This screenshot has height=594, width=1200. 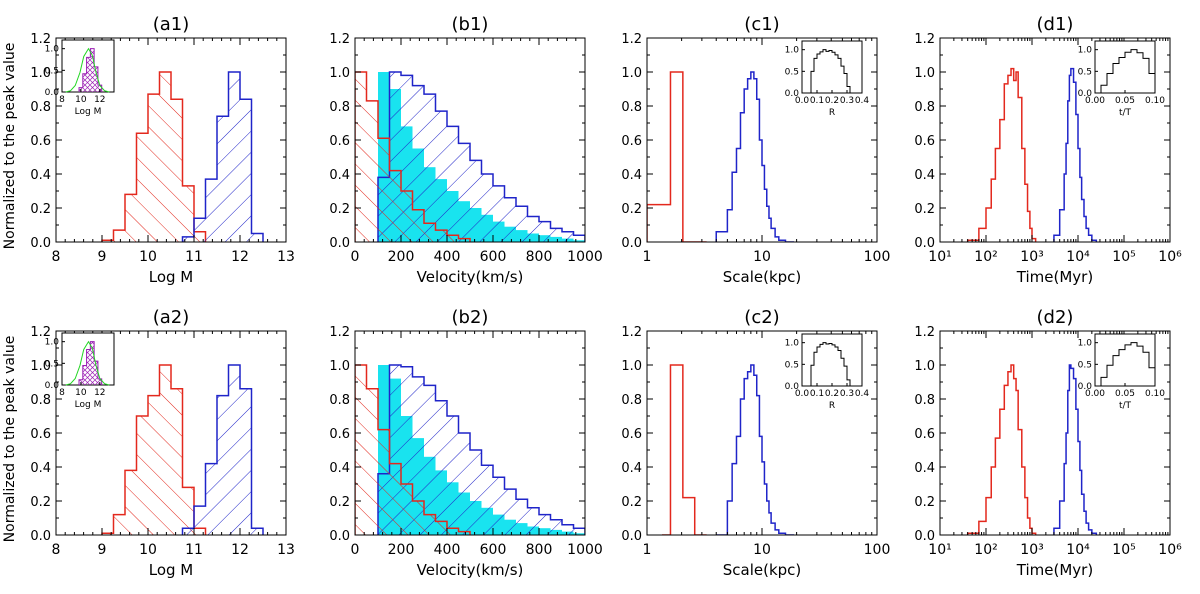 I want to click on inset-xtick-label: 0.00, so click(x=1095, y=101).